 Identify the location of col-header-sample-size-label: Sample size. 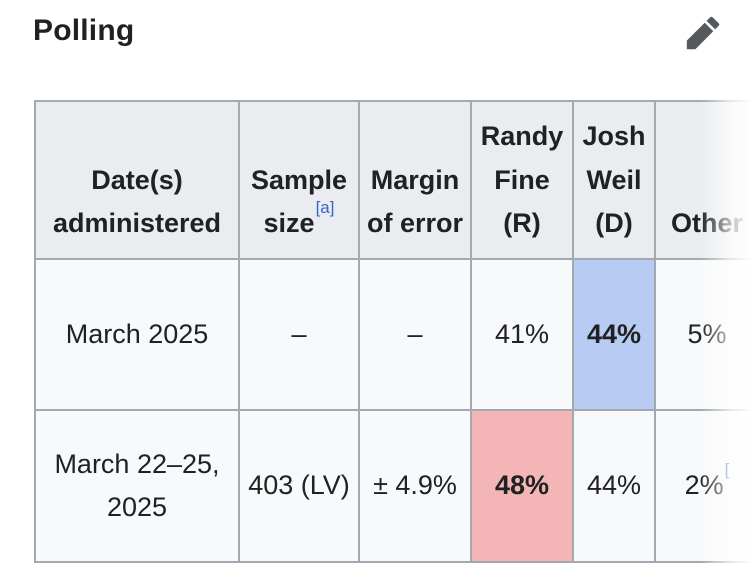
(299, 201).